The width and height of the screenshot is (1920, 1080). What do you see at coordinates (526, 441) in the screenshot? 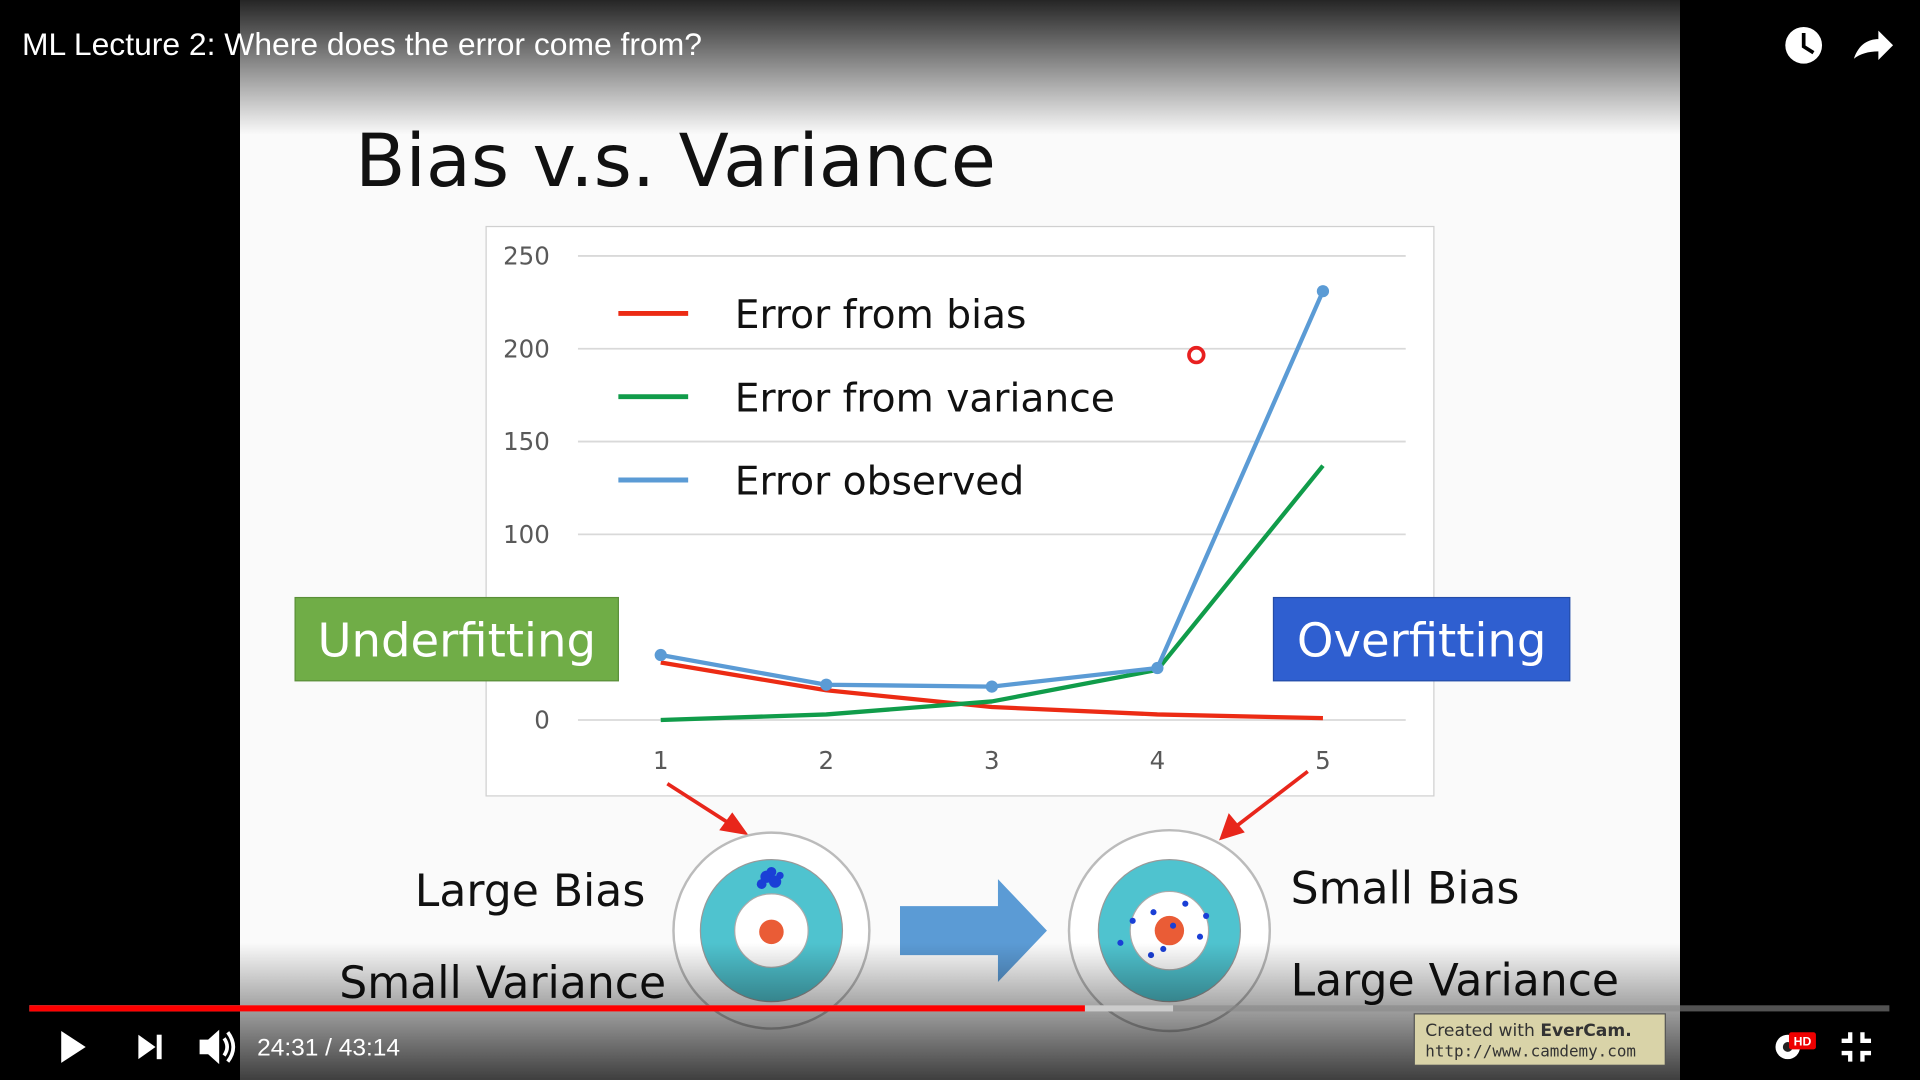
I see `y-tick-label: 150` at bounding box center [526, 441].